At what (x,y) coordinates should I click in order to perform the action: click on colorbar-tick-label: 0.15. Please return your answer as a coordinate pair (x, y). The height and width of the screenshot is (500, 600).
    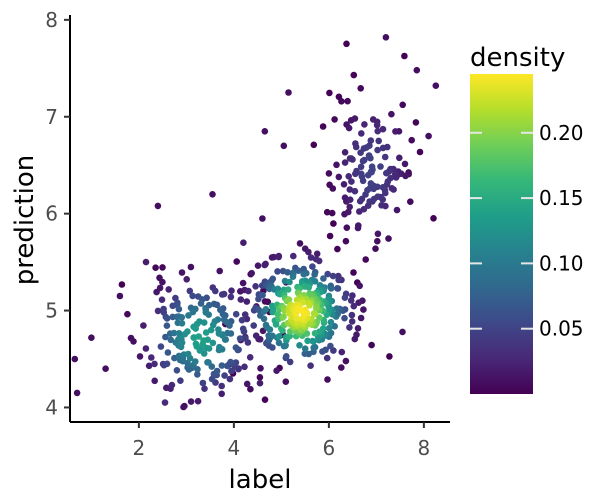
    Looking at the image, I should click on (561, 198).